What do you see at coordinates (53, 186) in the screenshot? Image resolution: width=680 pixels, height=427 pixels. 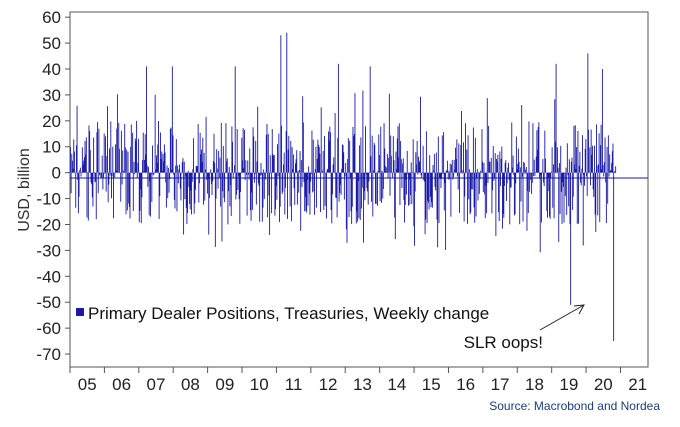 I see `y-axis-ticks: 60 50 40 30 20 10 0 -10 -20 -30 -40 -50 -60 -70` at bounding box center [53, 186].